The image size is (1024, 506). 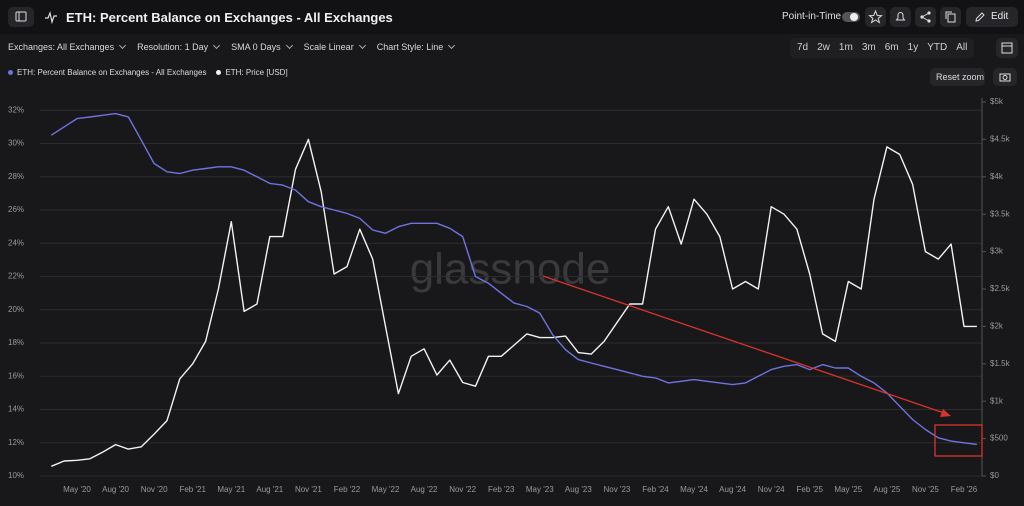 I want to click on x-tick-label: Nov '23, so click(x=616, y=489).